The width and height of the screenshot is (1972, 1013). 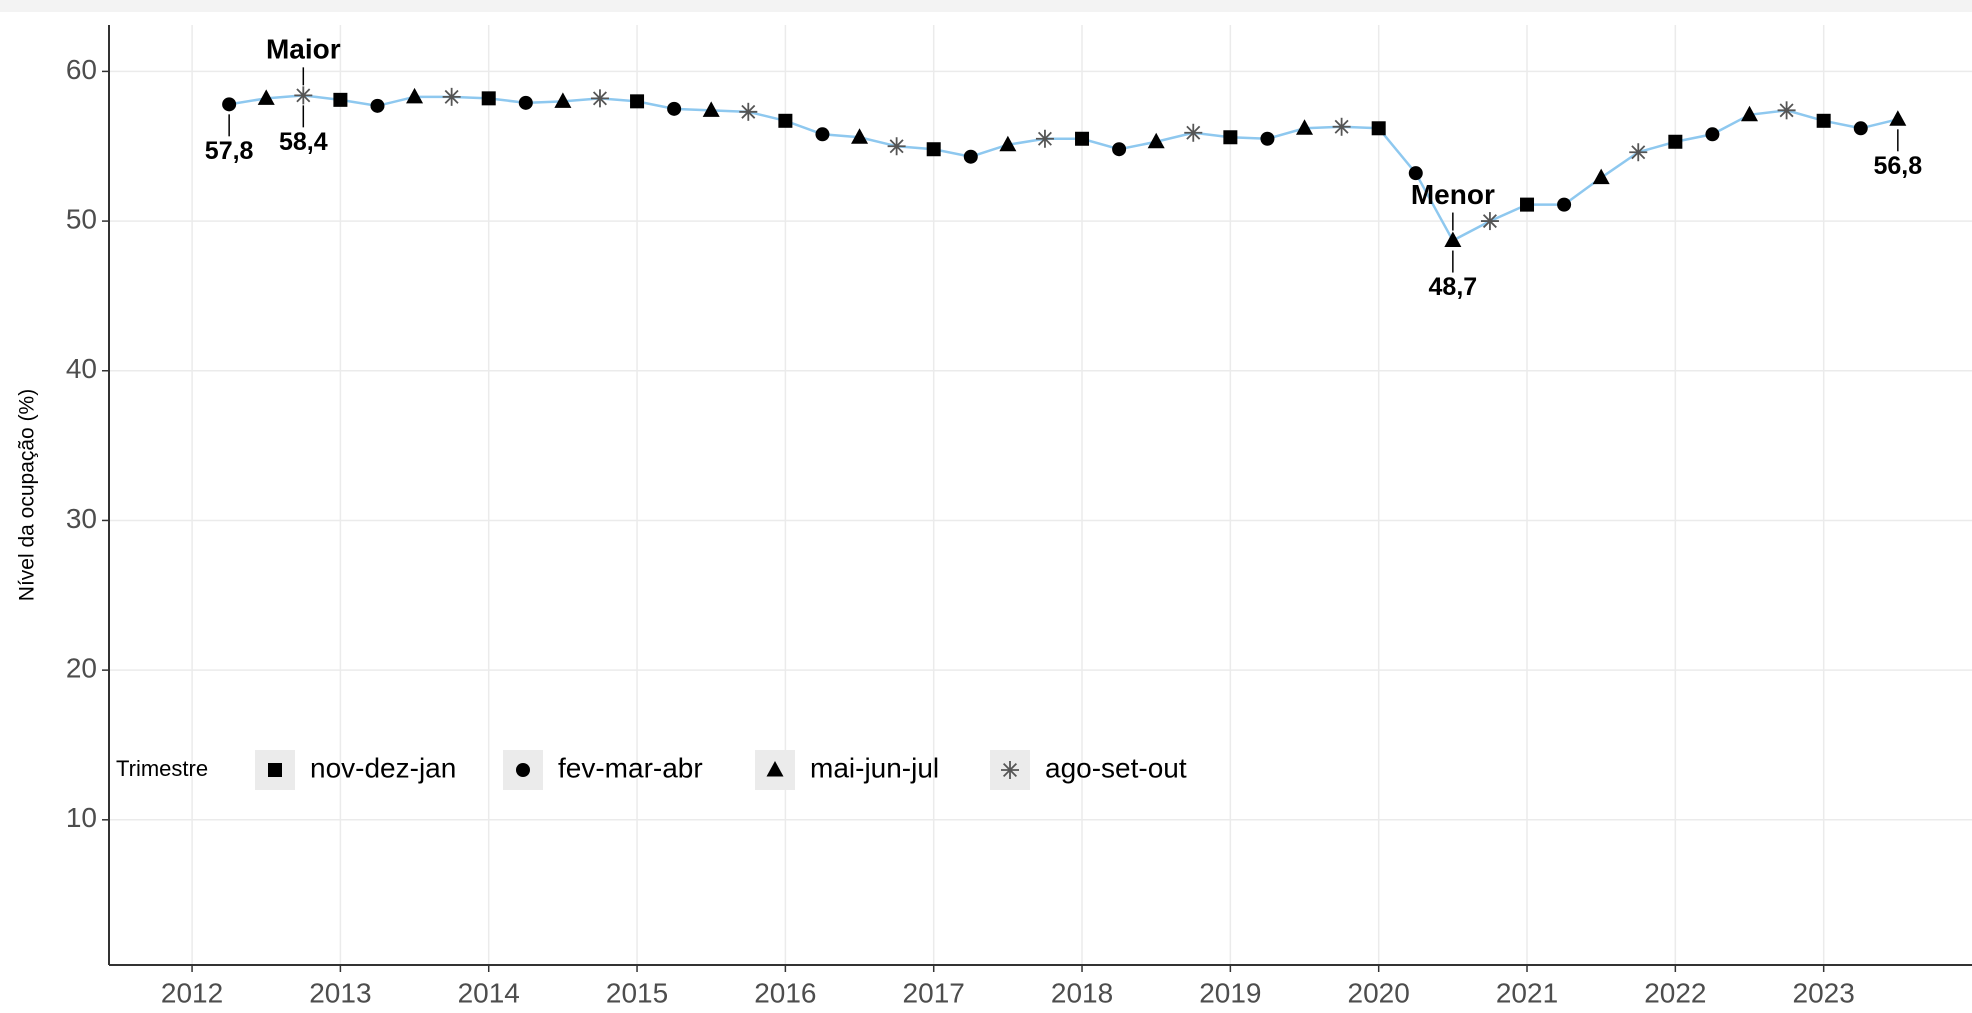 What do you see at coordinates (81, 69) in the screenshot?
I see `y-tick-label: 60` at bounding box center [81, 69].